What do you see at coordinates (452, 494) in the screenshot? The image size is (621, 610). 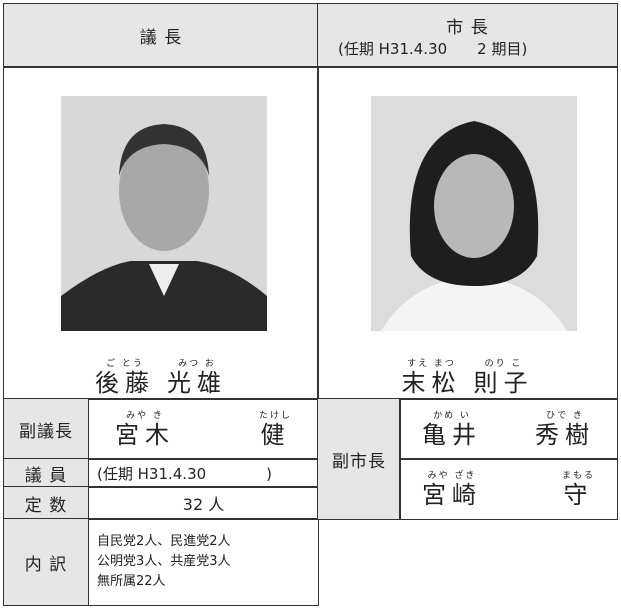 I see `name: 宮崎` at bounding box center [452, 494].